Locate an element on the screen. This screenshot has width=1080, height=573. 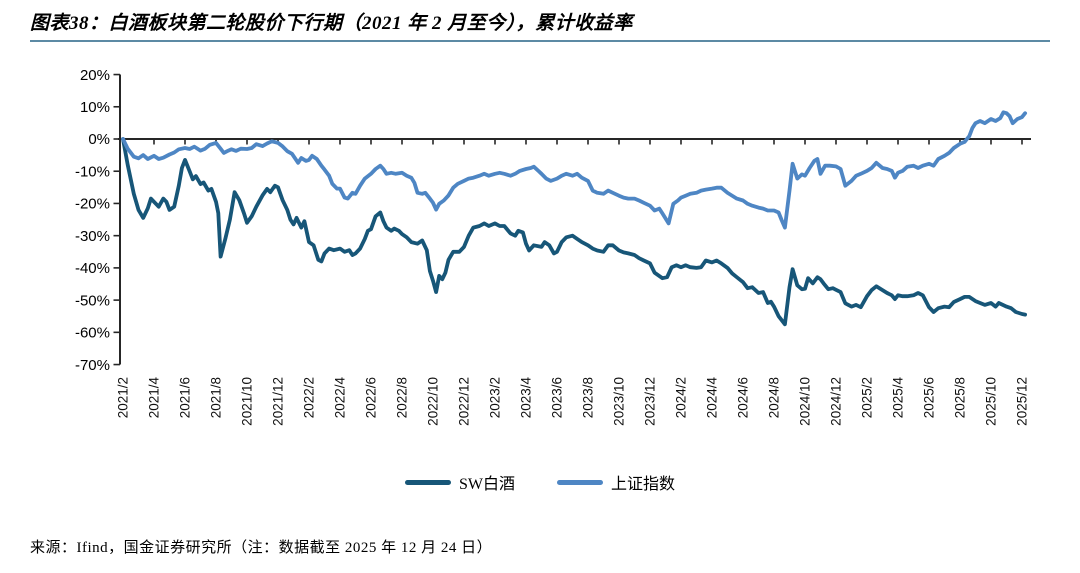
x-tick-label: 2021/4 is located at coordinates (154, 398).